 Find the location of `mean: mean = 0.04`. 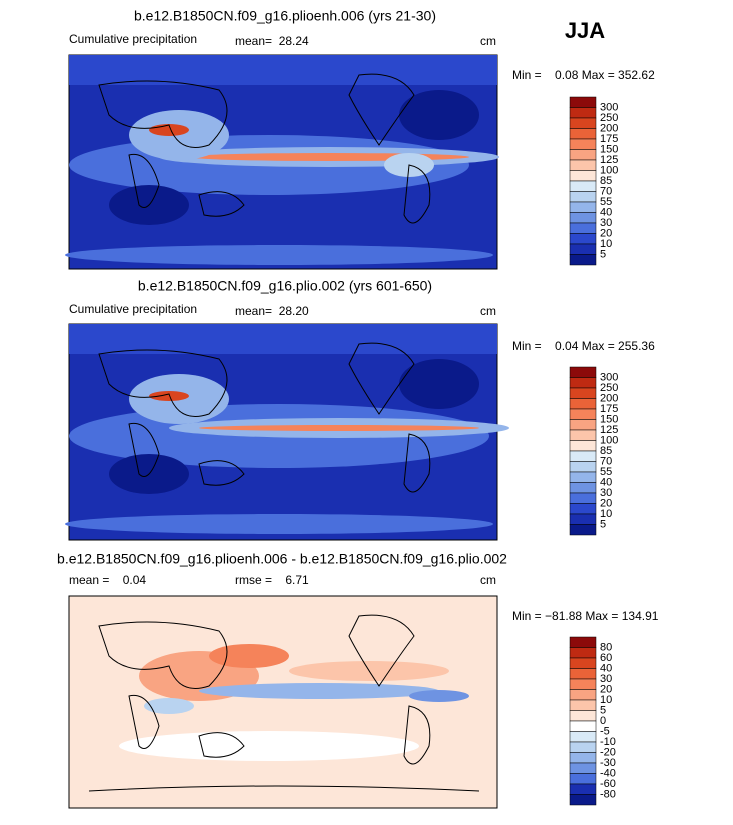

mean: mean = 0.04 is located at coordinates (107, 580).